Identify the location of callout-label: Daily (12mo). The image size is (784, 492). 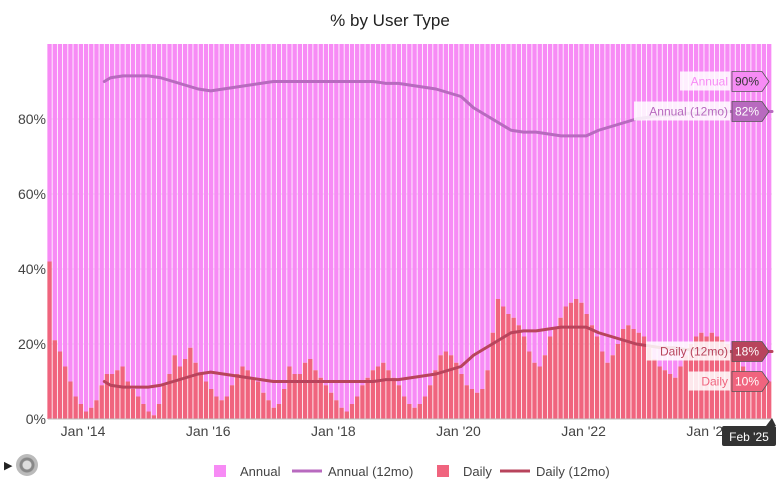
(694, 352).